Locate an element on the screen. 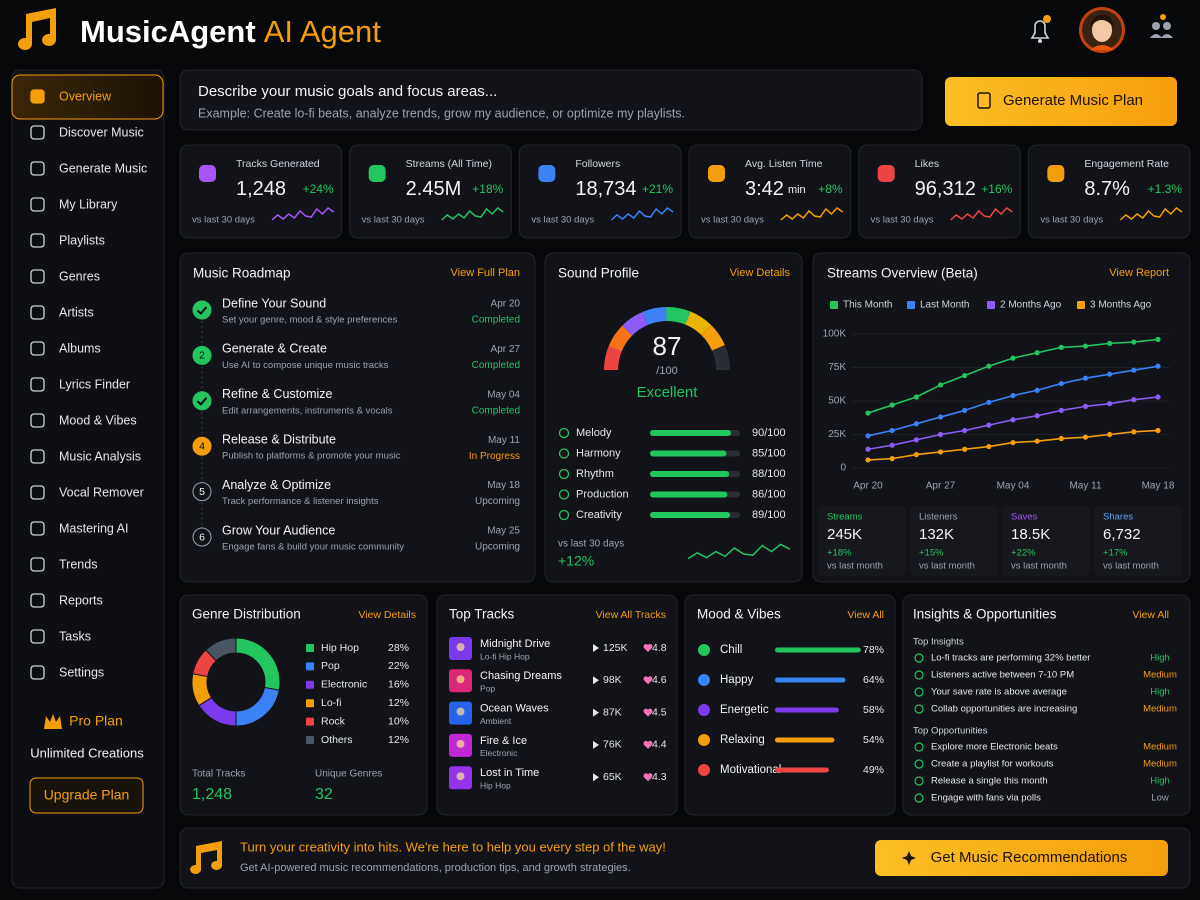 The height and width of the screenshot is (900, 1200). upgrade-button is located at coordinates (86, 795).